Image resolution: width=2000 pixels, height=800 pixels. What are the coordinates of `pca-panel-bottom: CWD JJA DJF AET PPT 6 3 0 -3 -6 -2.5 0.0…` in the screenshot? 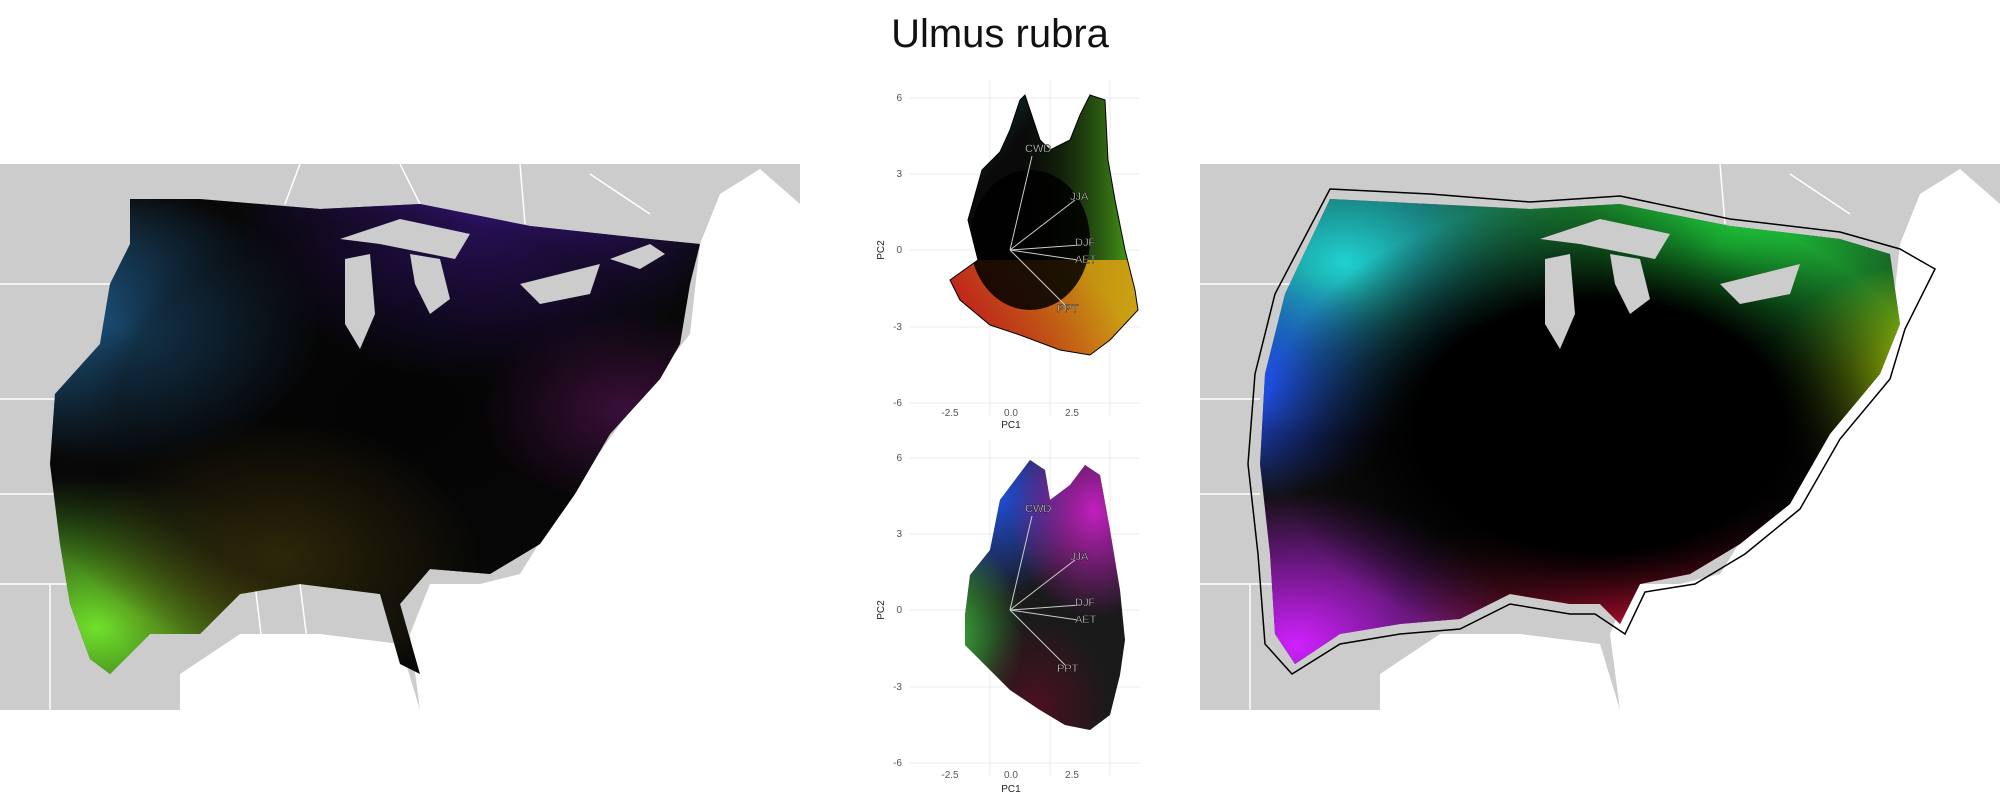 It's located at (1008, 617).